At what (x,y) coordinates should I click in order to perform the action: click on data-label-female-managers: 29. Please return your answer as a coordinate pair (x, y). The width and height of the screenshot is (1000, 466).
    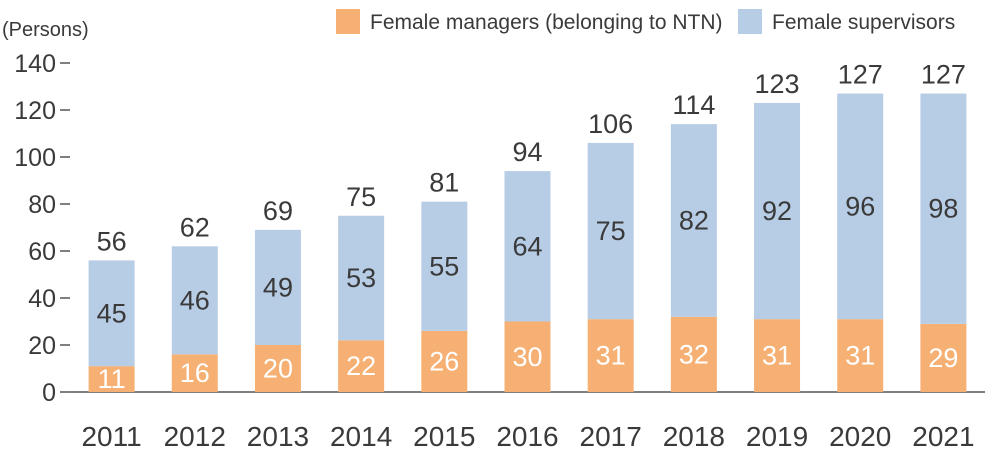
    Looking at the image, I should click on (943, 358).